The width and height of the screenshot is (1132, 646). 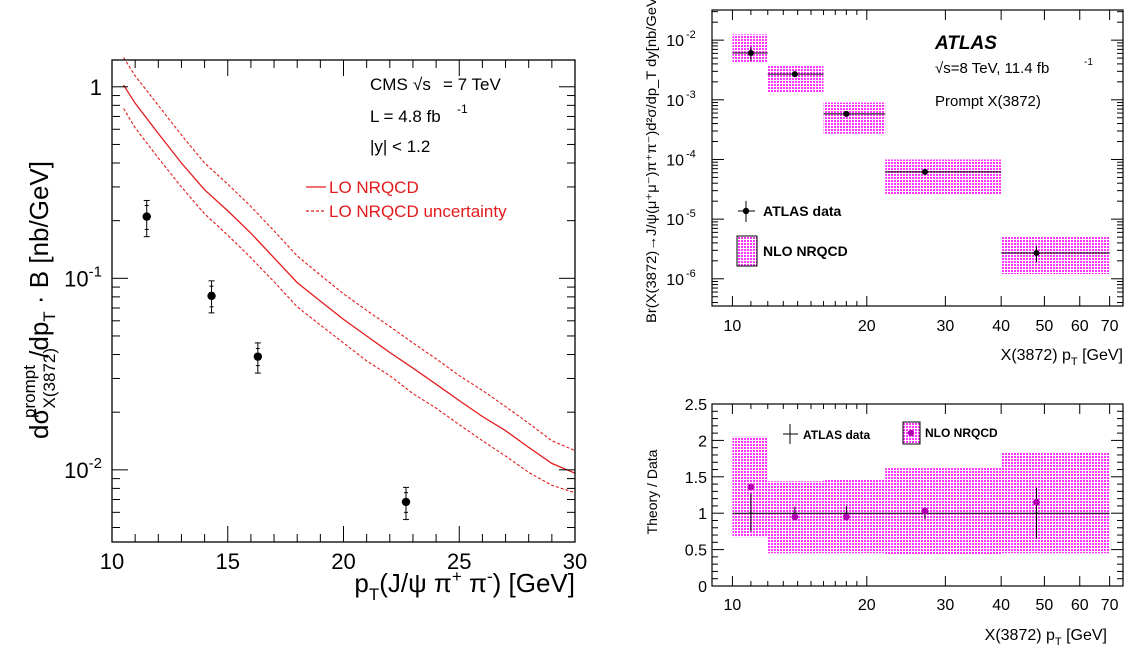 I want to click on cms-xlabel-sub: T, so click(x=374, y=594).